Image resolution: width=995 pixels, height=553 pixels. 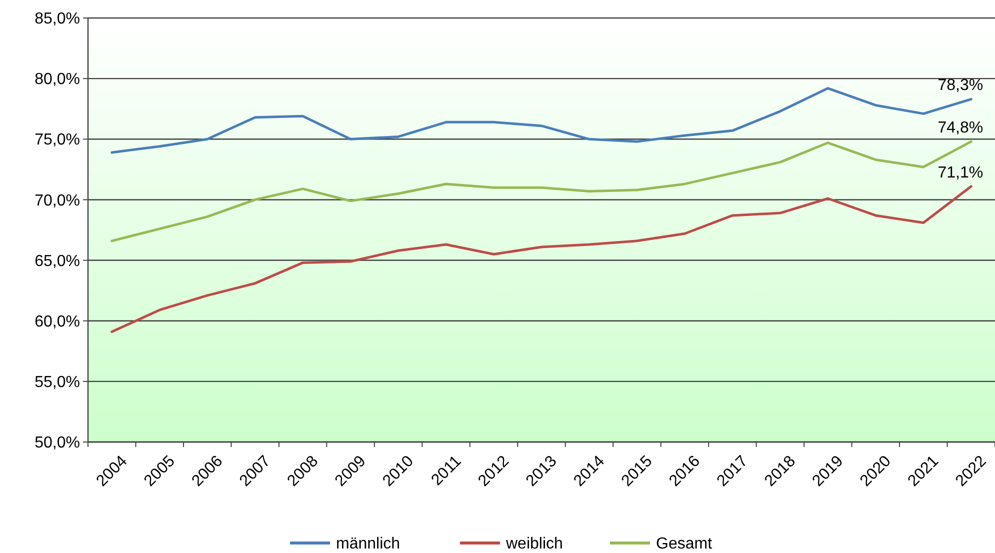 What do you see at coordinates (57, 321) in the screenshot?
I see `y-tick-label: 60,0%` at bounding box center [57, 321].